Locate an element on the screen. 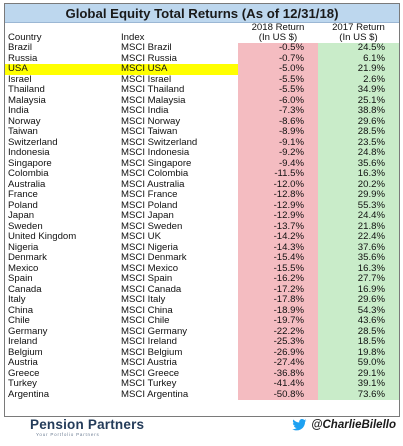 The height and width of the screenshot is (446, 403). return-2018-cell: -17.2% is located at coordinates (278, 289).